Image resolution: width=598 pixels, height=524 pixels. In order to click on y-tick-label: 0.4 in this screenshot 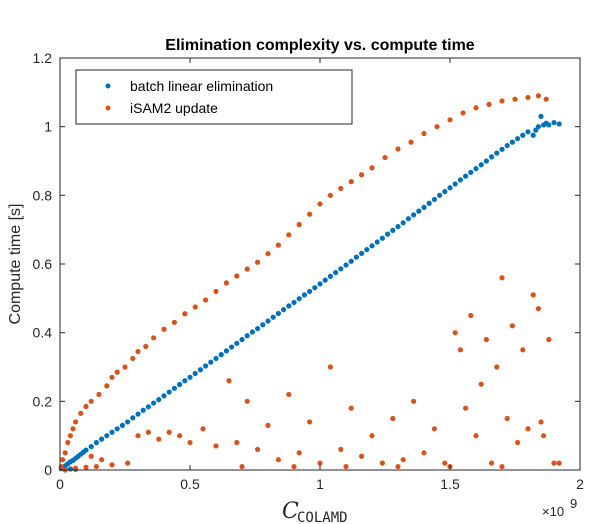, I will do `click(43, 333)`.